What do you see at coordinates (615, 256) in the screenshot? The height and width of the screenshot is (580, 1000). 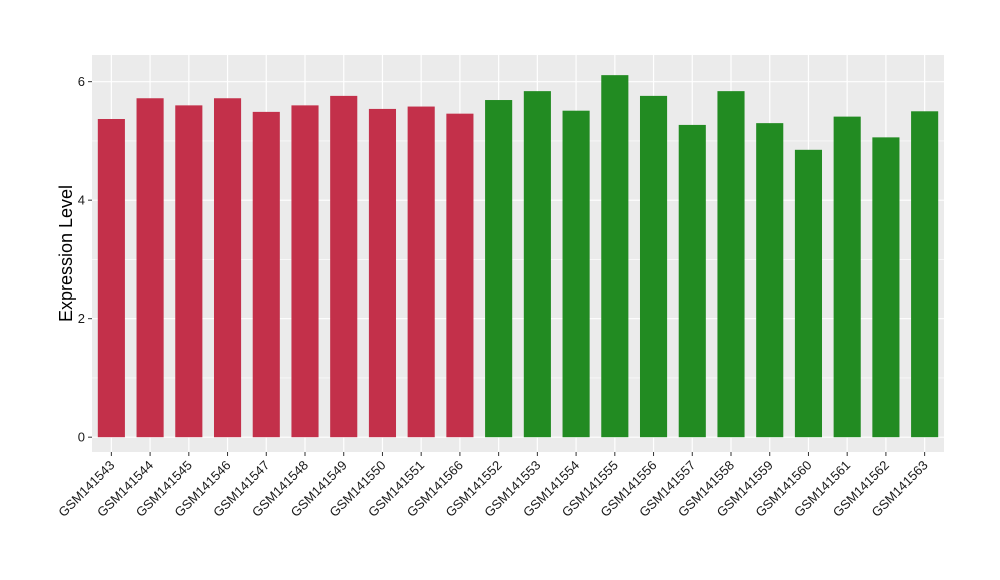 I see `bar-GSM141555` at bounding box center [615, 256].